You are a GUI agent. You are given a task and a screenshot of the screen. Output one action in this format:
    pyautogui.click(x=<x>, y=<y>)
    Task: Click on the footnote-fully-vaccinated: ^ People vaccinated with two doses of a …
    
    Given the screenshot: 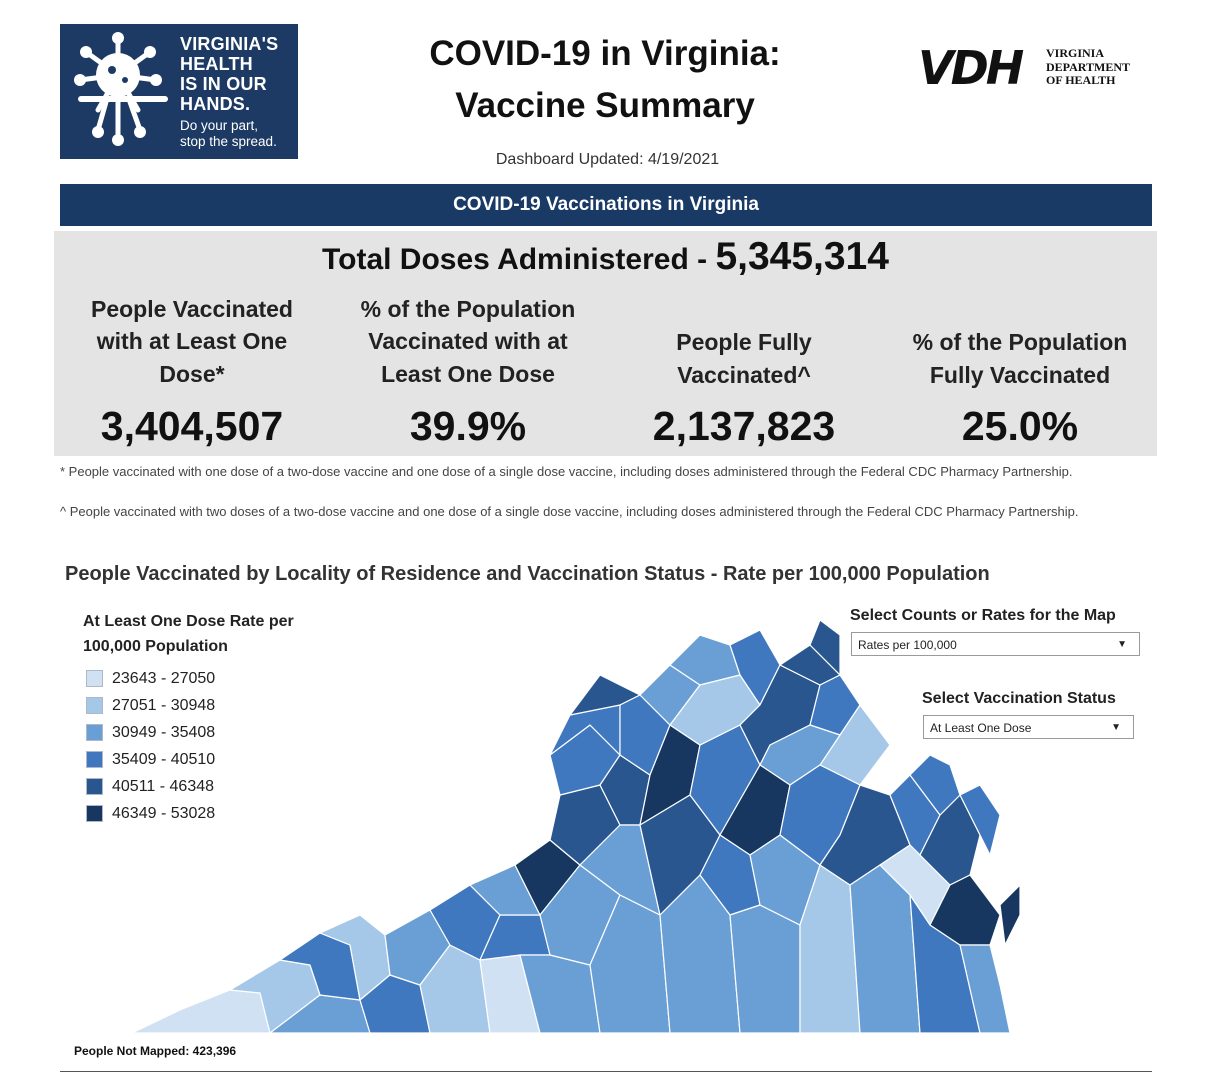 What is the action you would take?
    pyautogui.click(x=569, y=511)
    